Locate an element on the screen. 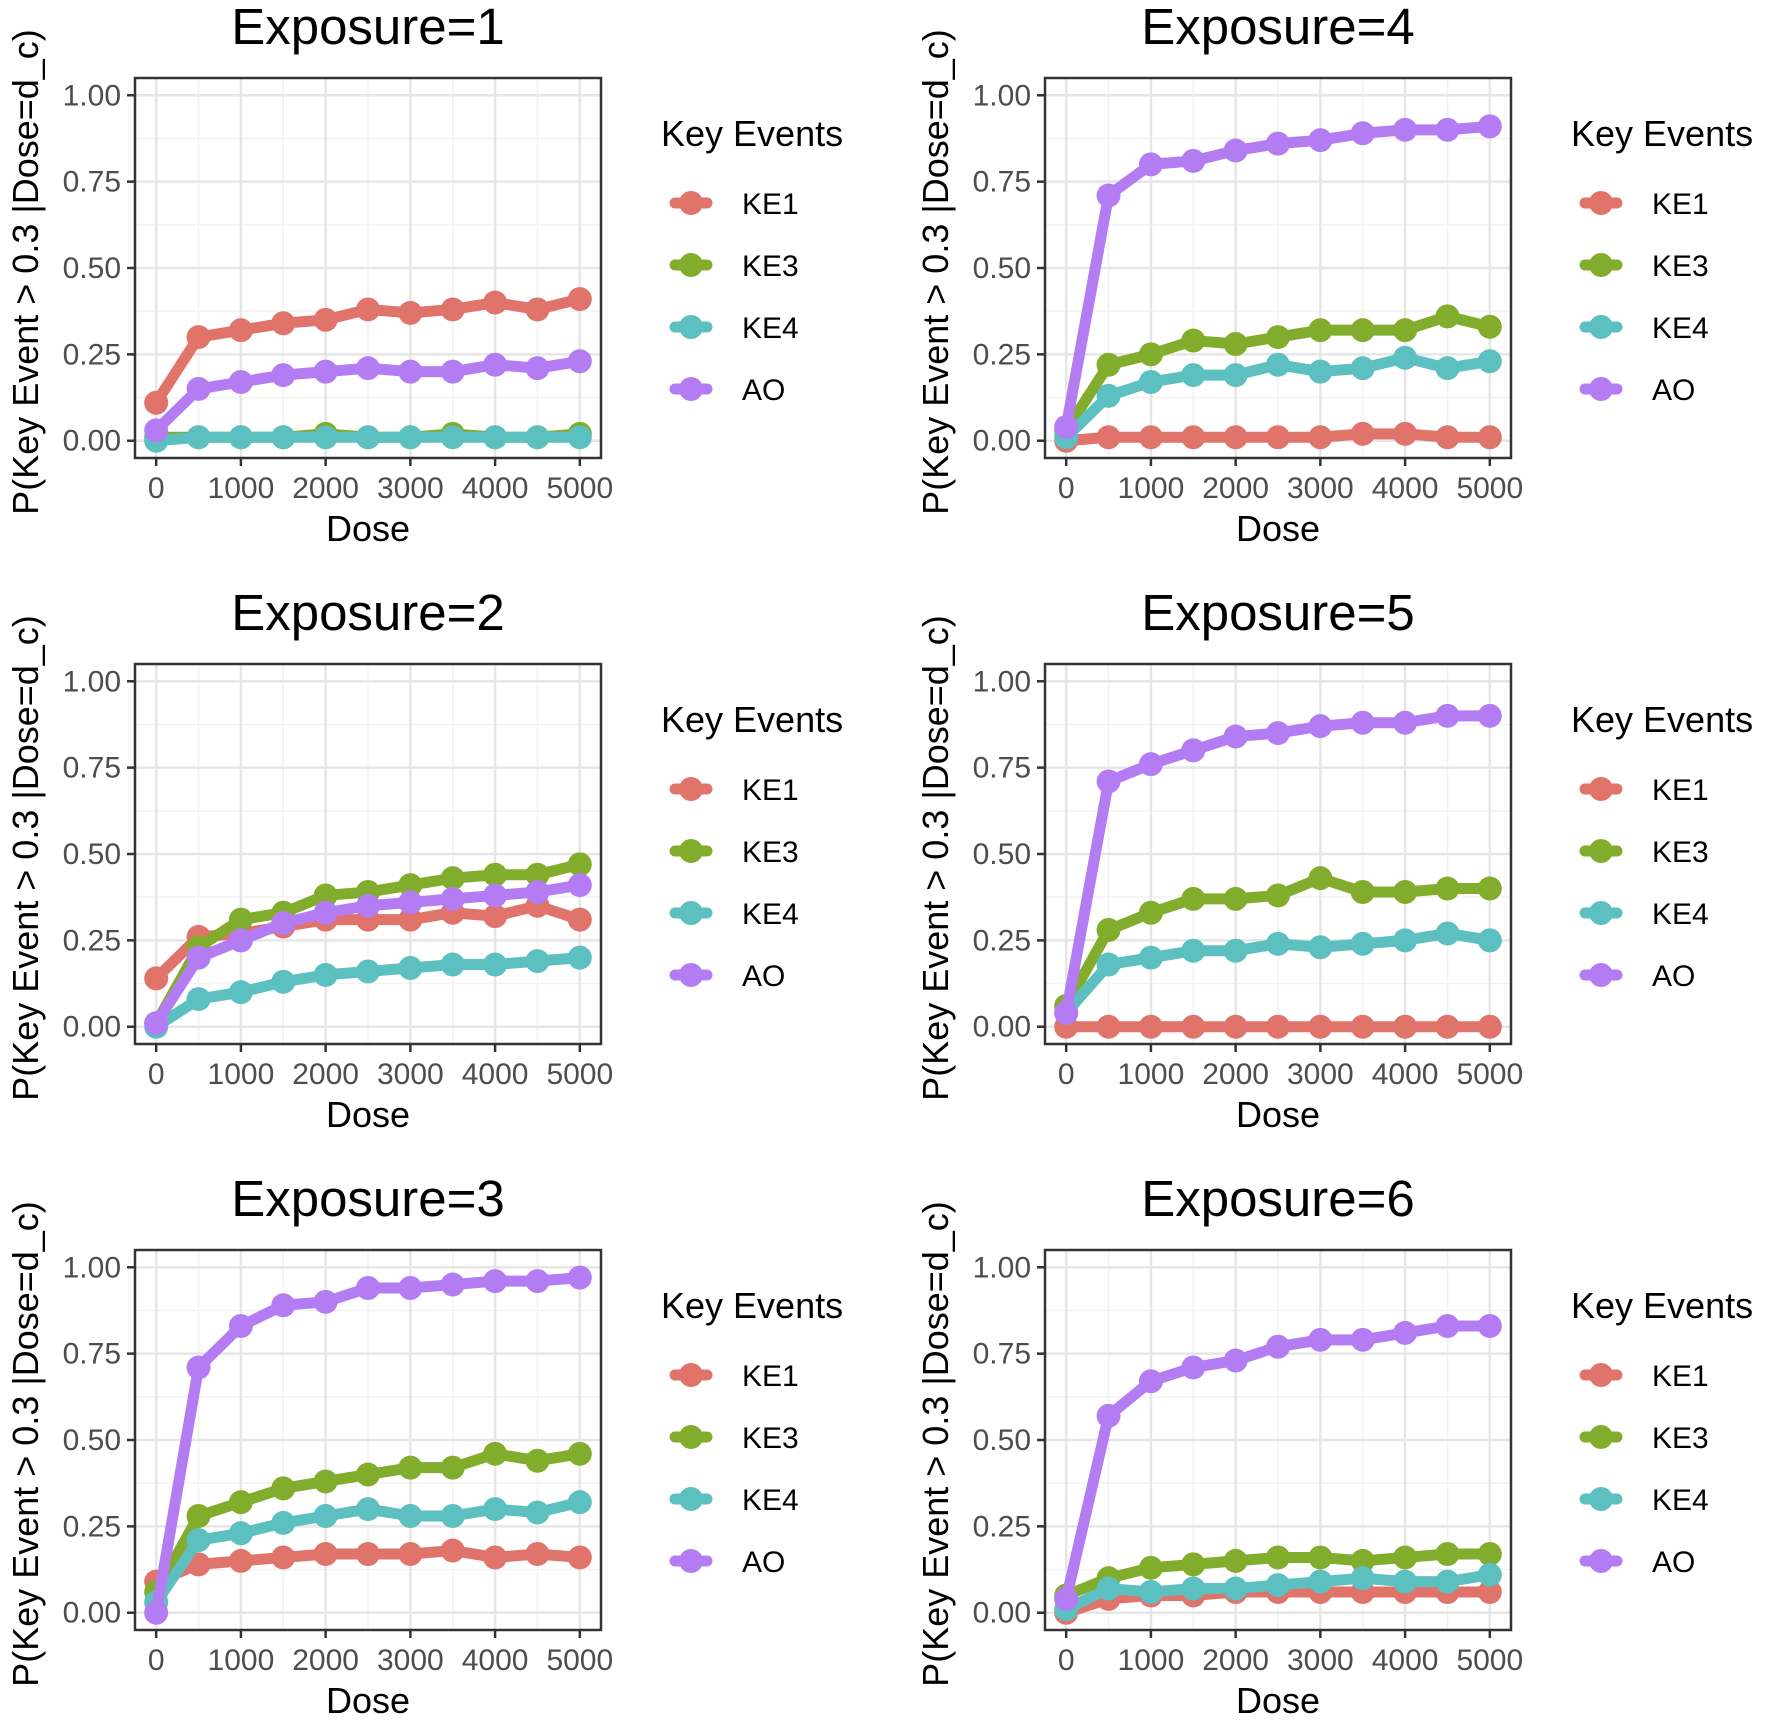  legend-label-ke1: KE1 is located at coordinates (770, 1376).